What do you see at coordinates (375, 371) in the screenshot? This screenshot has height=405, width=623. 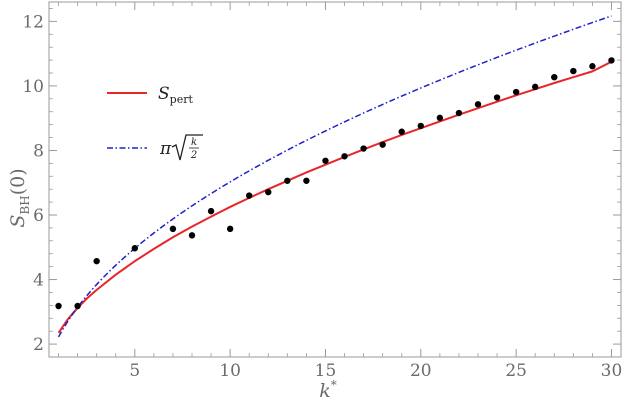 I see `x-tick-labels: 5 10 15 20 25 30` at bounding box center [375, 371].